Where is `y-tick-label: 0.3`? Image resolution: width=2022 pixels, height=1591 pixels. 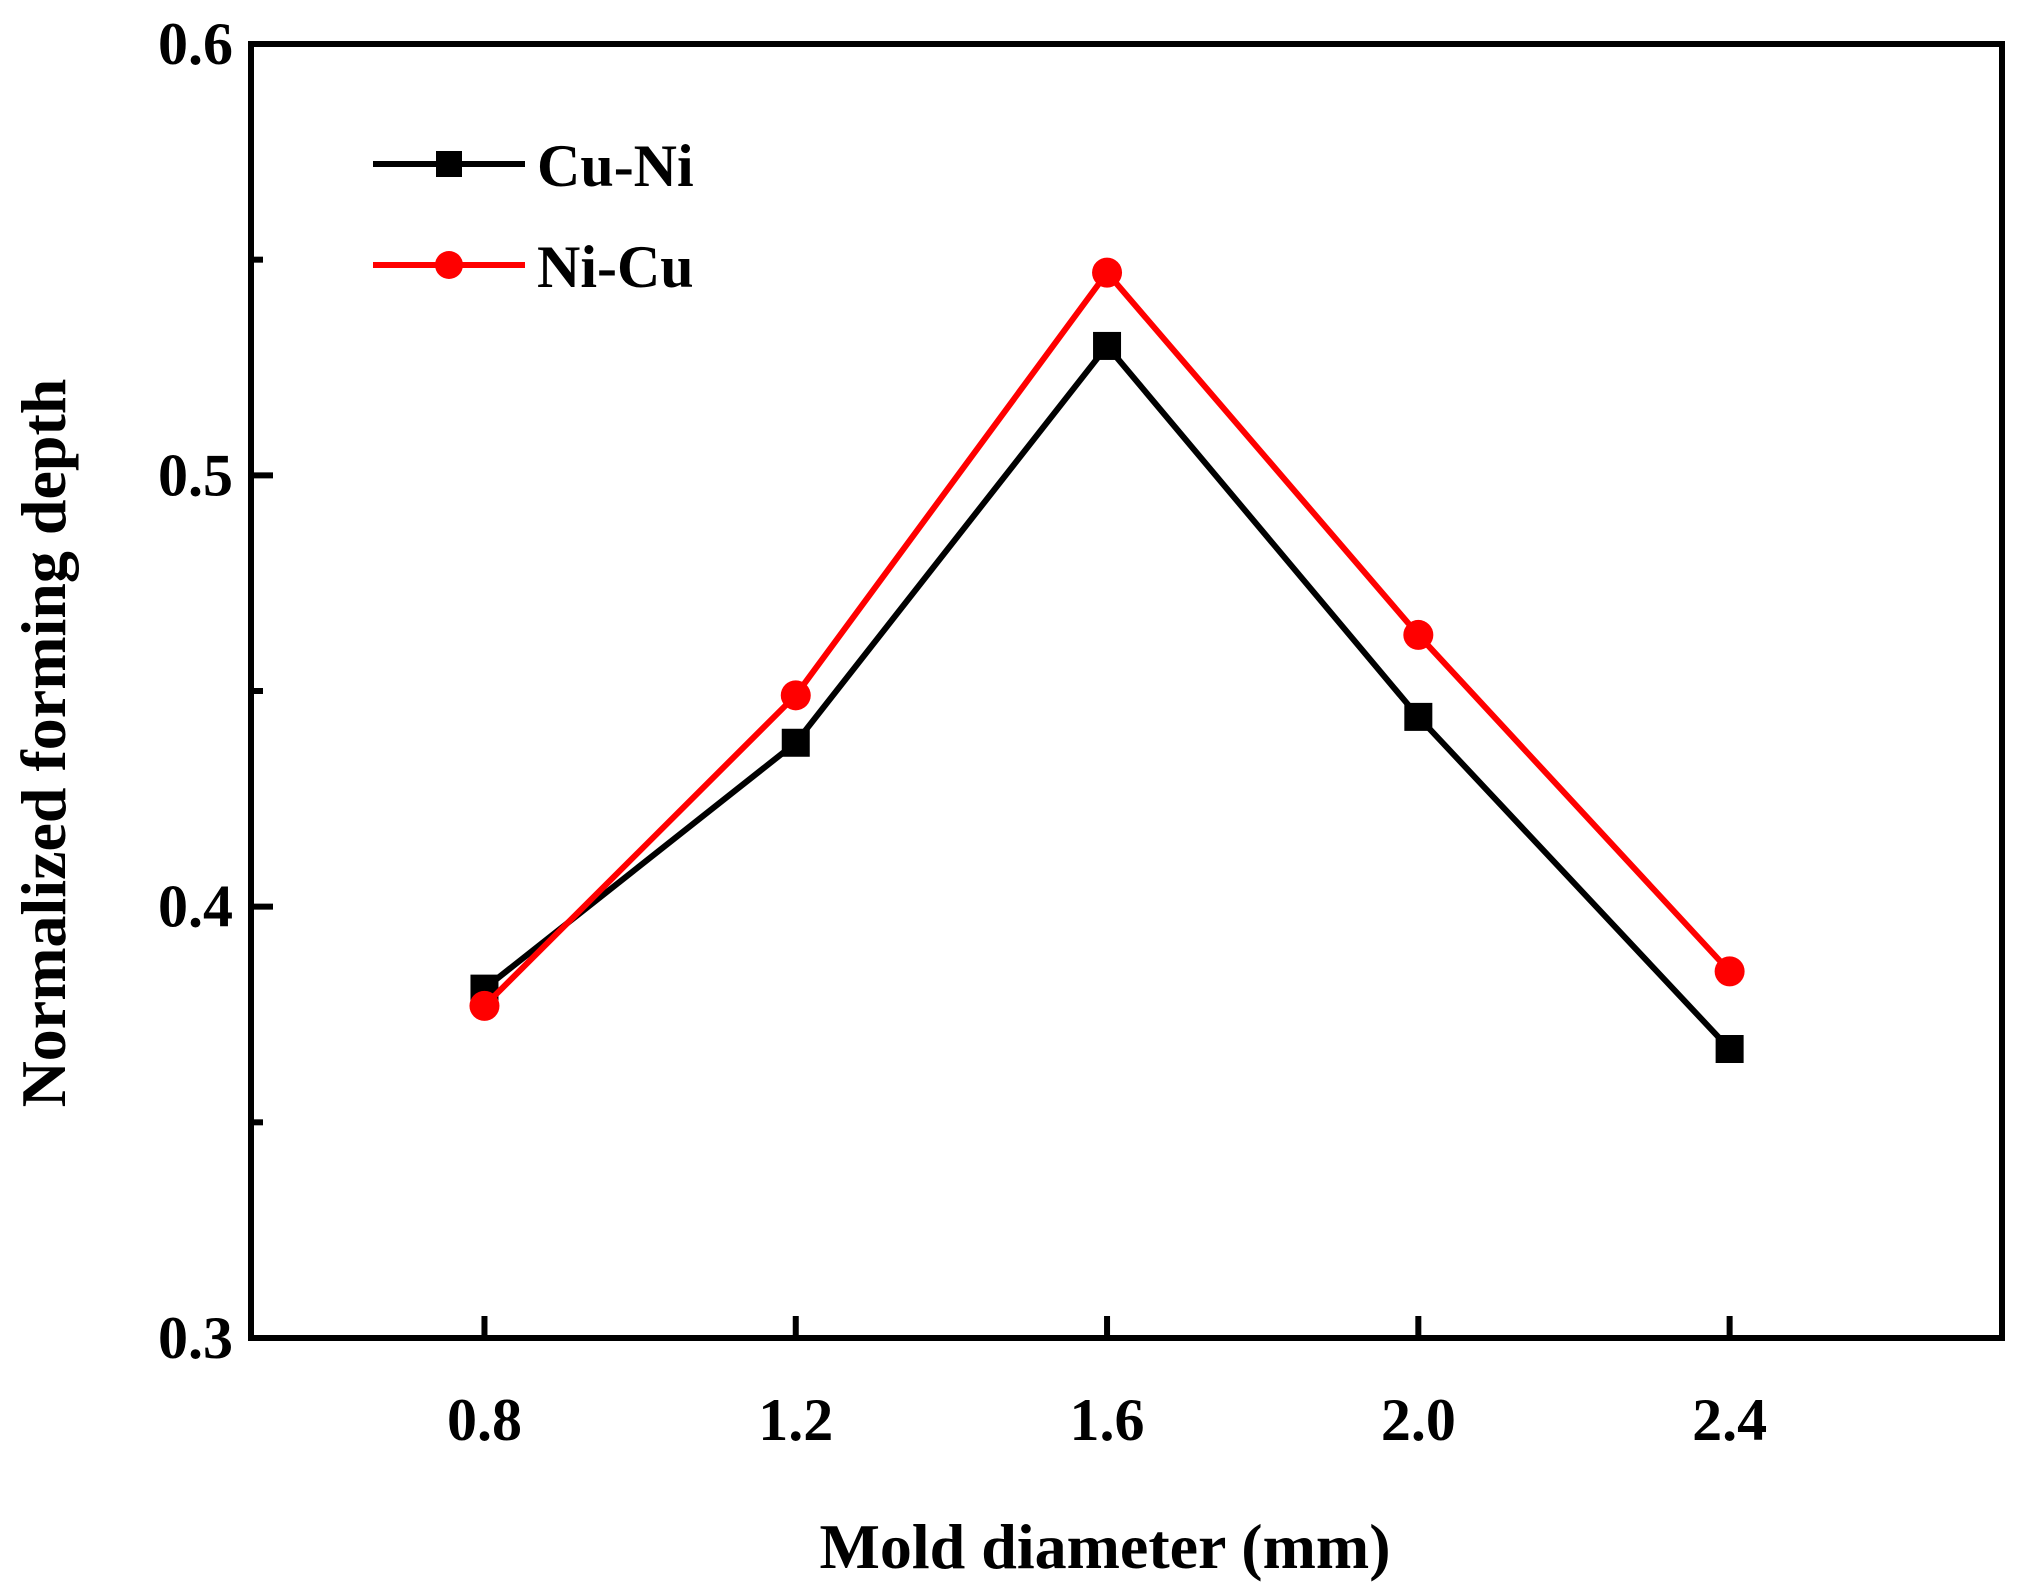
y-tick-label: 0.3 is located at coordinates (195, 1338).